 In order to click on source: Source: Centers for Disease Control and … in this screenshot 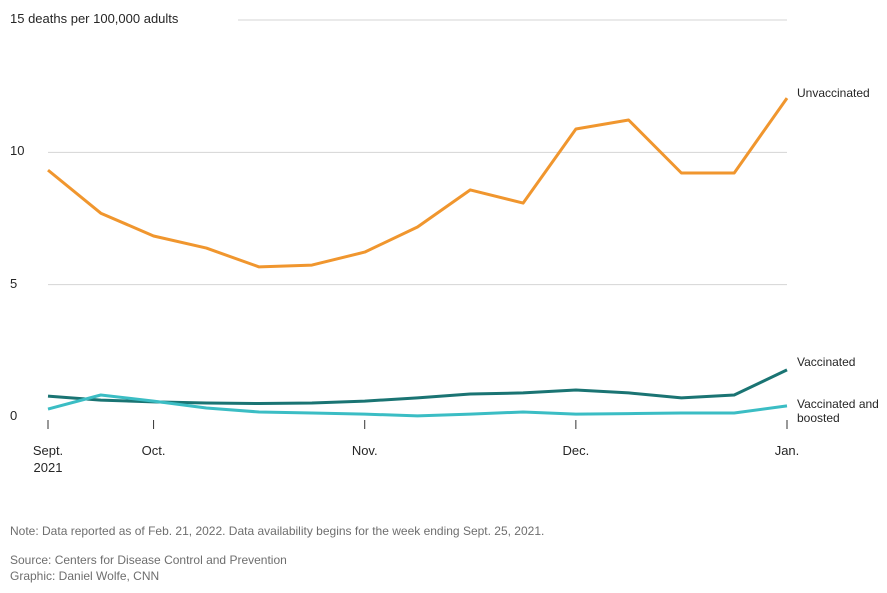, I will do `click(148, 560)`.